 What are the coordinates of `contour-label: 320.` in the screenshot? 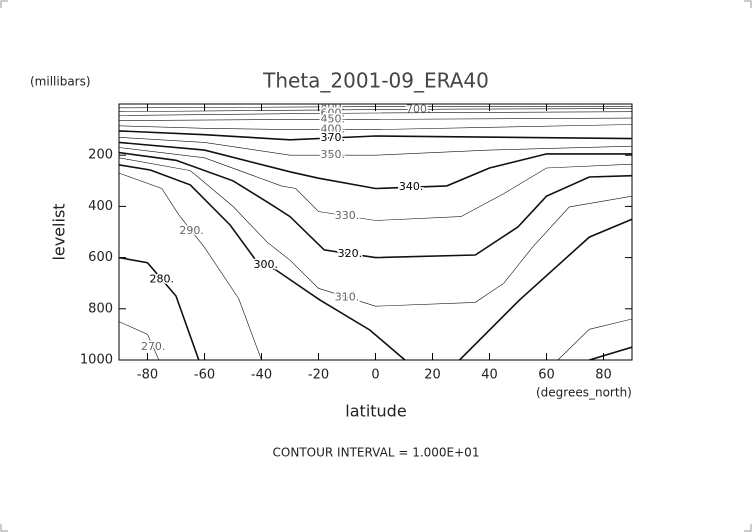 It's located at (350, 253).